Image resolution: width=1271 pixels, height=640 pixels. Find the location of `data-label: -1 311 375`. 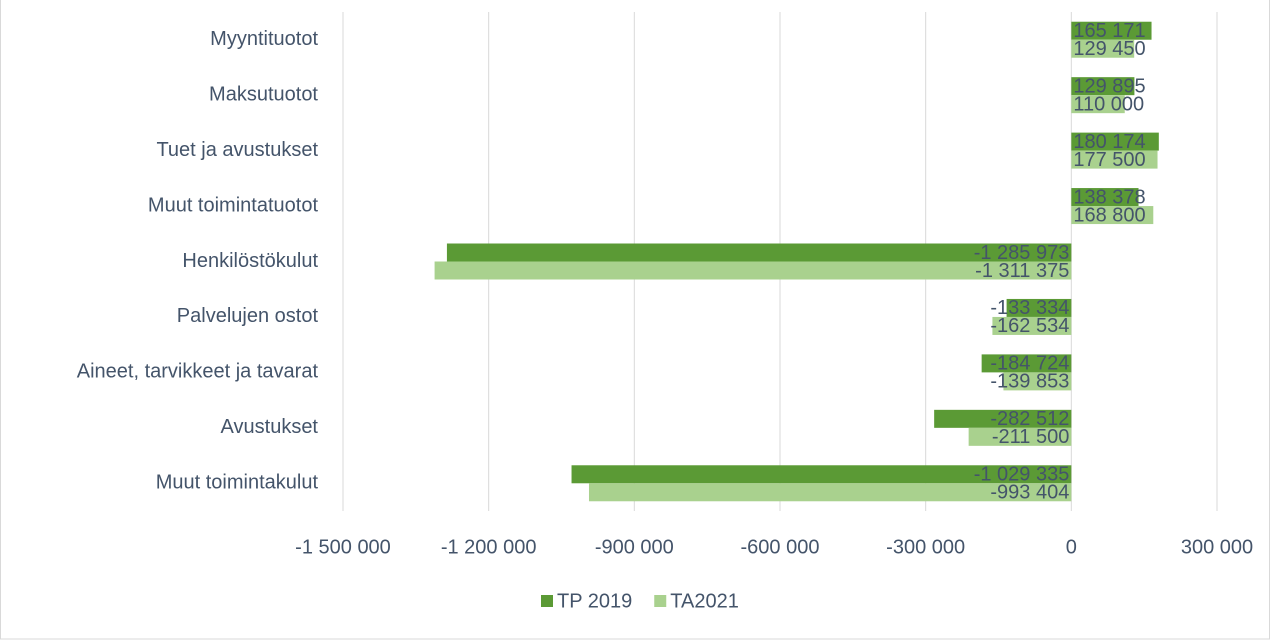

data-label: -1 311 375 is located at coordinates (1022, 271).